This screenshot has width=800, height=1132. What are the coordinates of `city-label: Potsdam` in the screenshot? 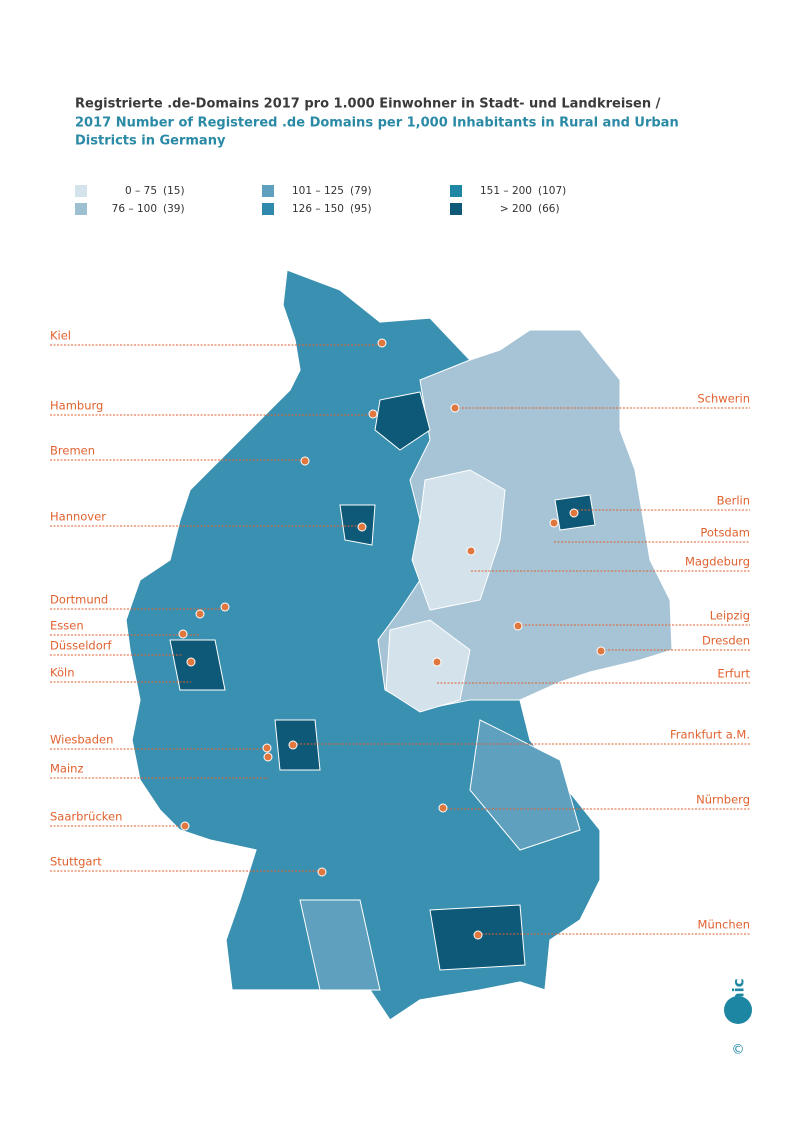 It's located at (725, 533).